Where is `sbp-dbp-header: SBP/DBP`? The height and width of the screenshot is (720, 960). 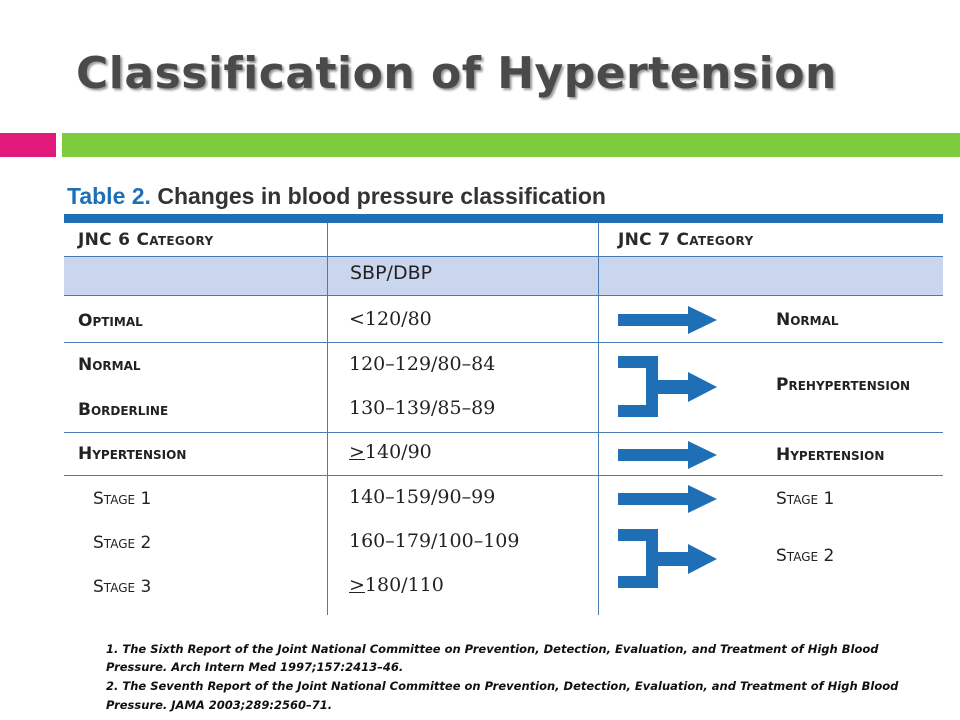 sbp-dbp-header: SBP/DBP is located at coordinates (391, 273).